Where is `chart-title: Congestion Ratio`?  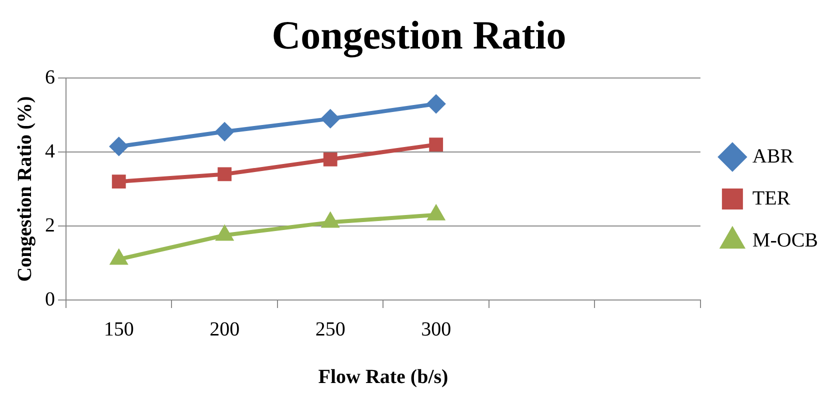 chart-title: Congestion Ratio is located at coordinates (419, 35).